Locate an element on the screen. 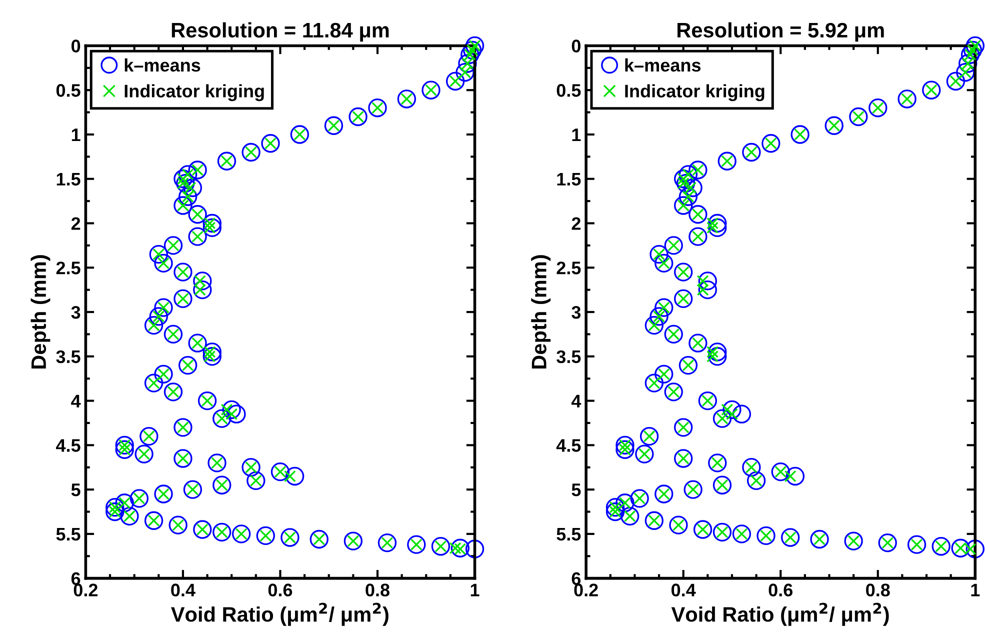 This screenshot has height=644, width=985. chart-title: Resolution = 5.92 μm is located at coordinates (781, 32).